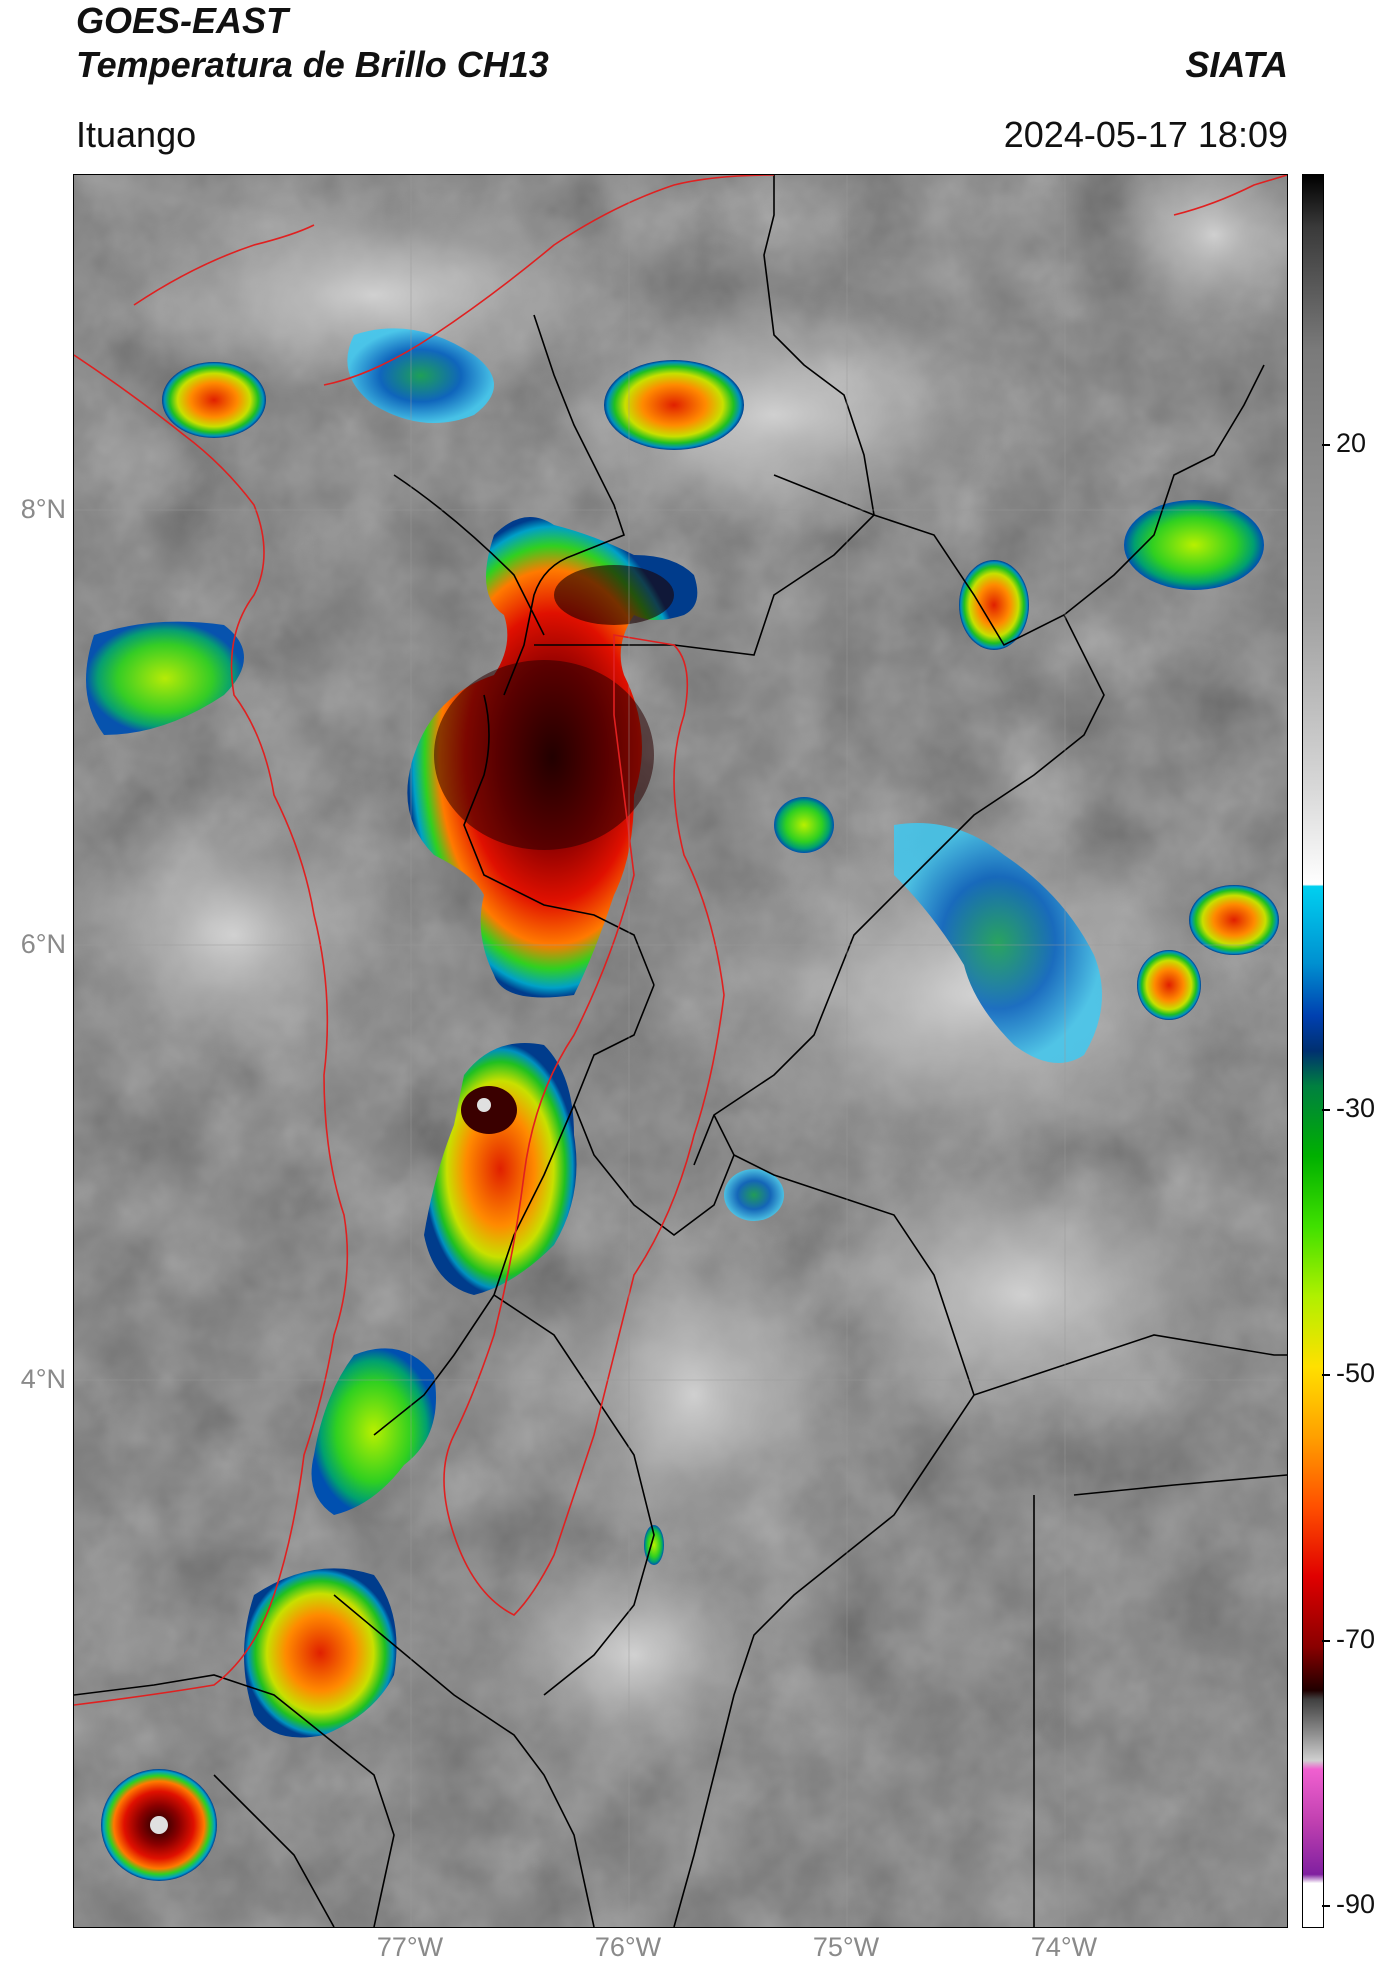 This screenshot has height=1981, width=1384. What do you see at coordinates (1356, 1904) in the screenshot?
I see `colorbar-label-minus90: -90` at bounding box center [1356, 1904].